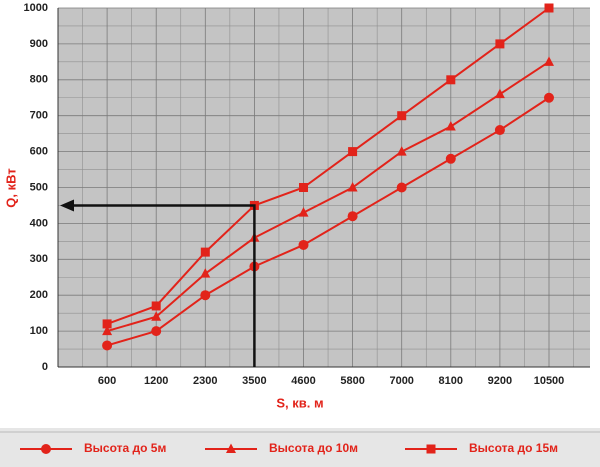 This screenshot has height=467, width=600. I want to click on reading-arrow, so click(163, 285).